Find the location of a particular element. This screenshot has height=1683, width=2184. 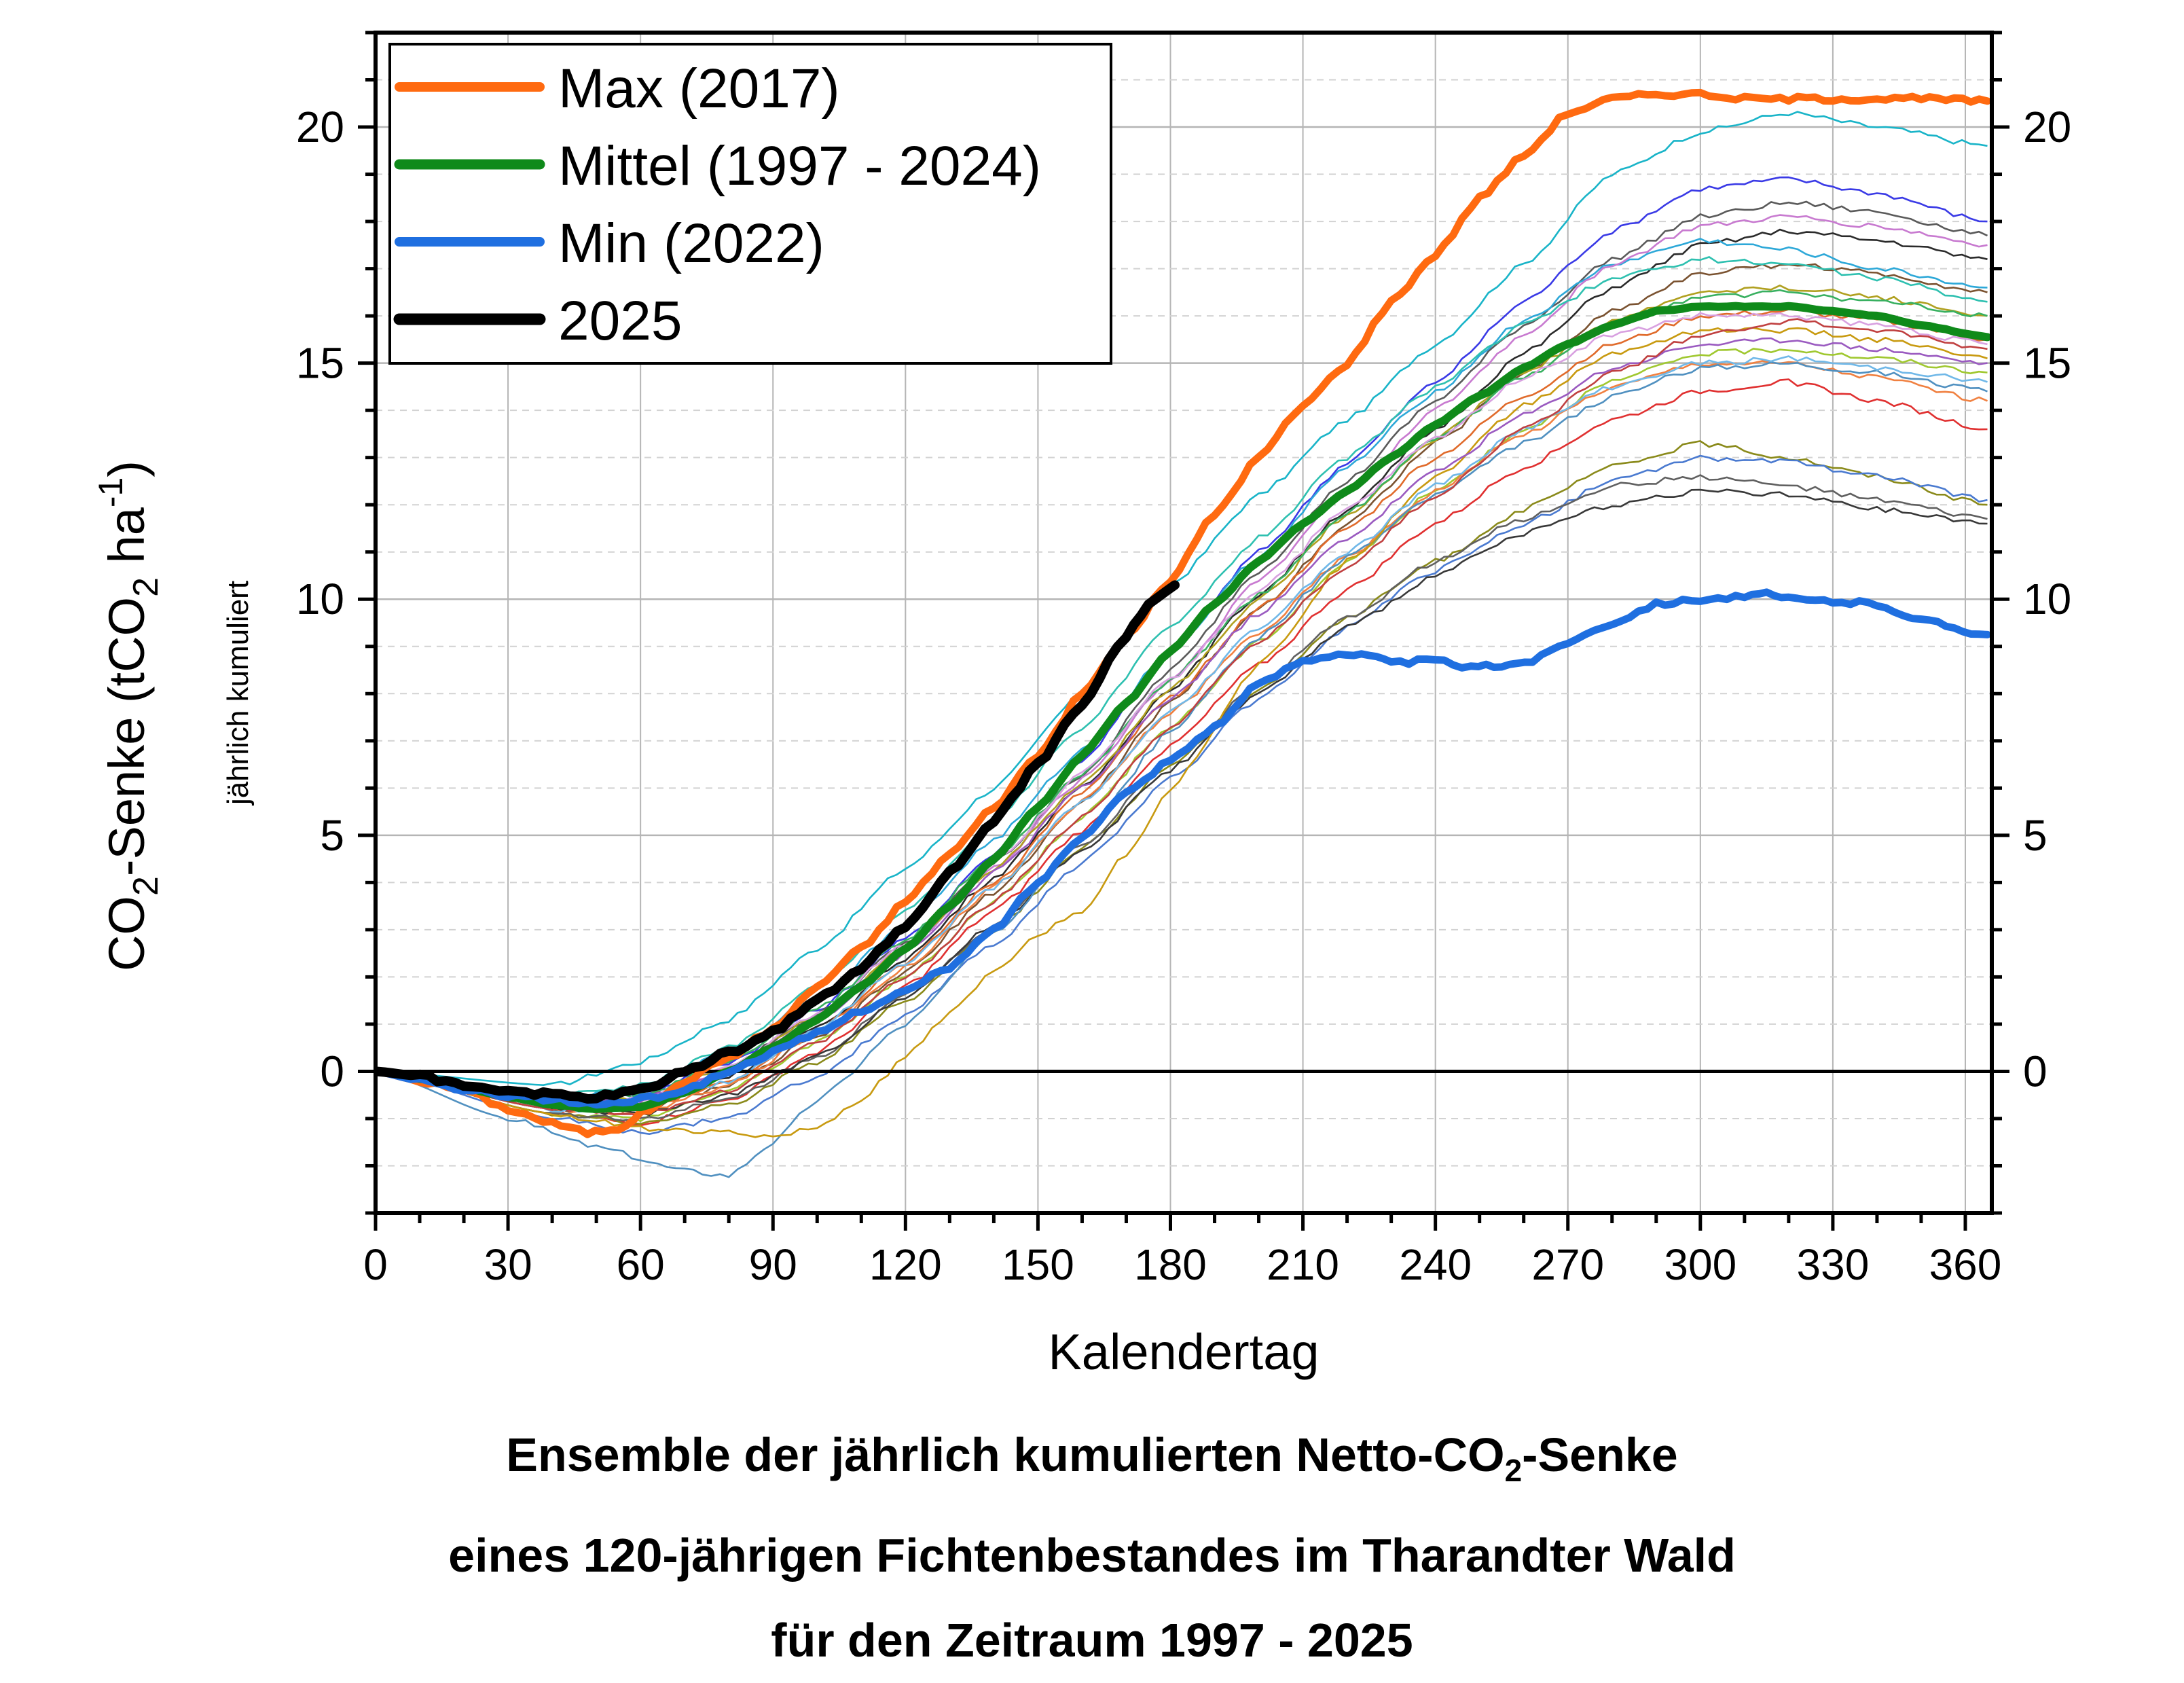

y-tick-labels-left: 0 5 10 15 20 is located at coordinates (320, 599).